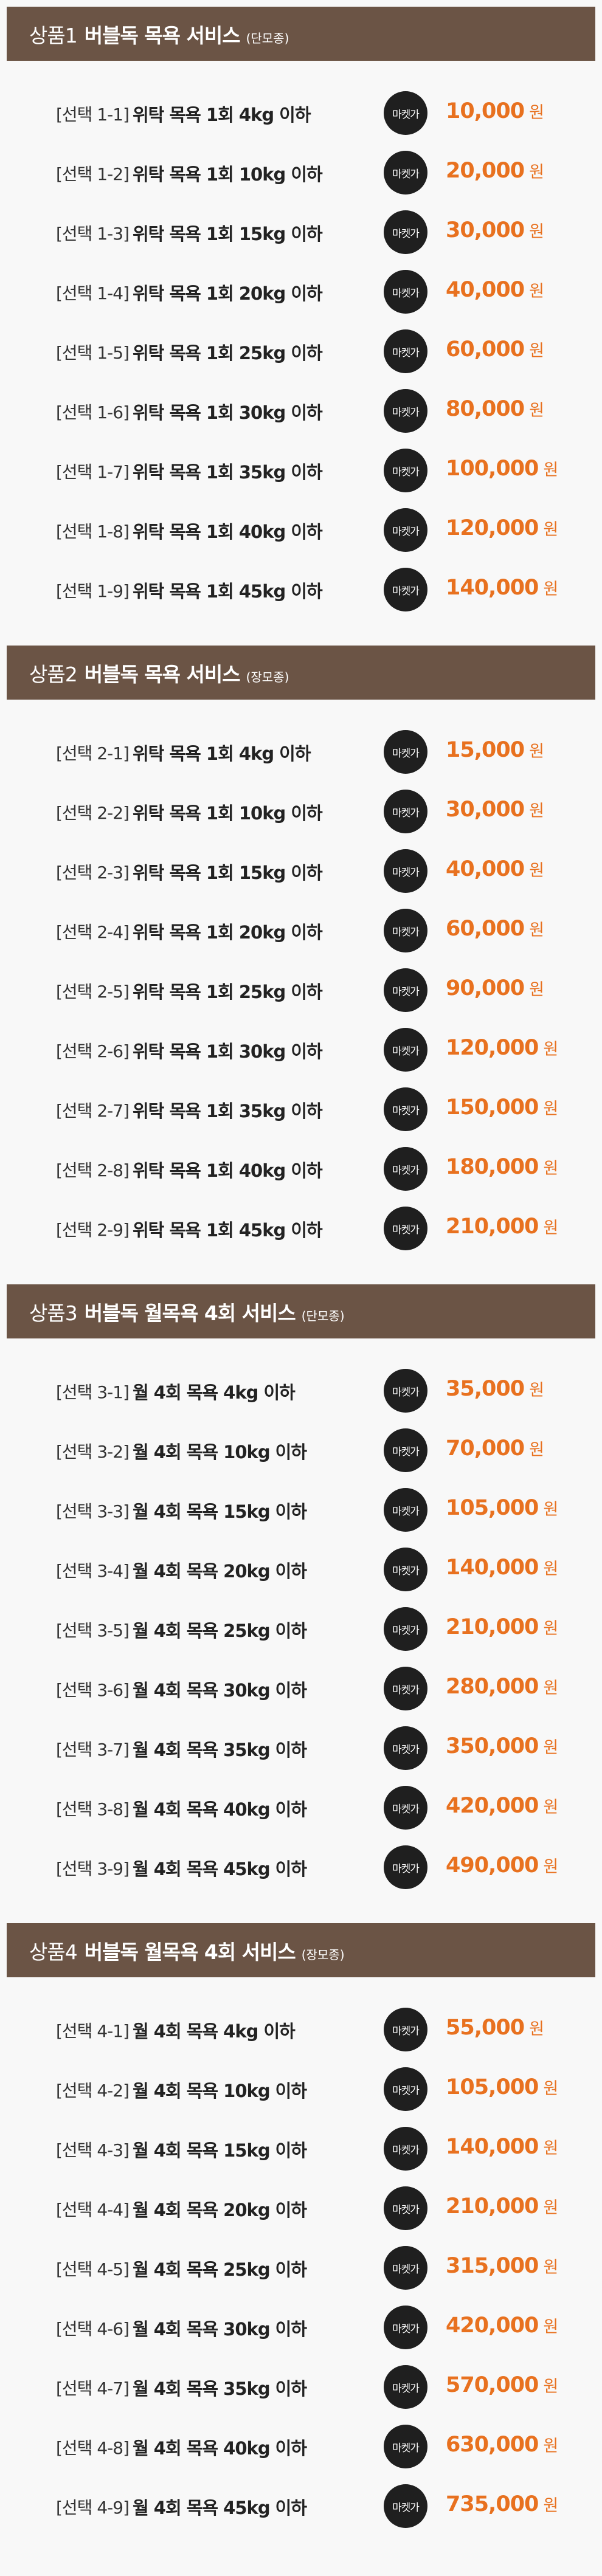 The image size is (602, 2576). I want to click on price-amount: 100,000, so click(493, 468).